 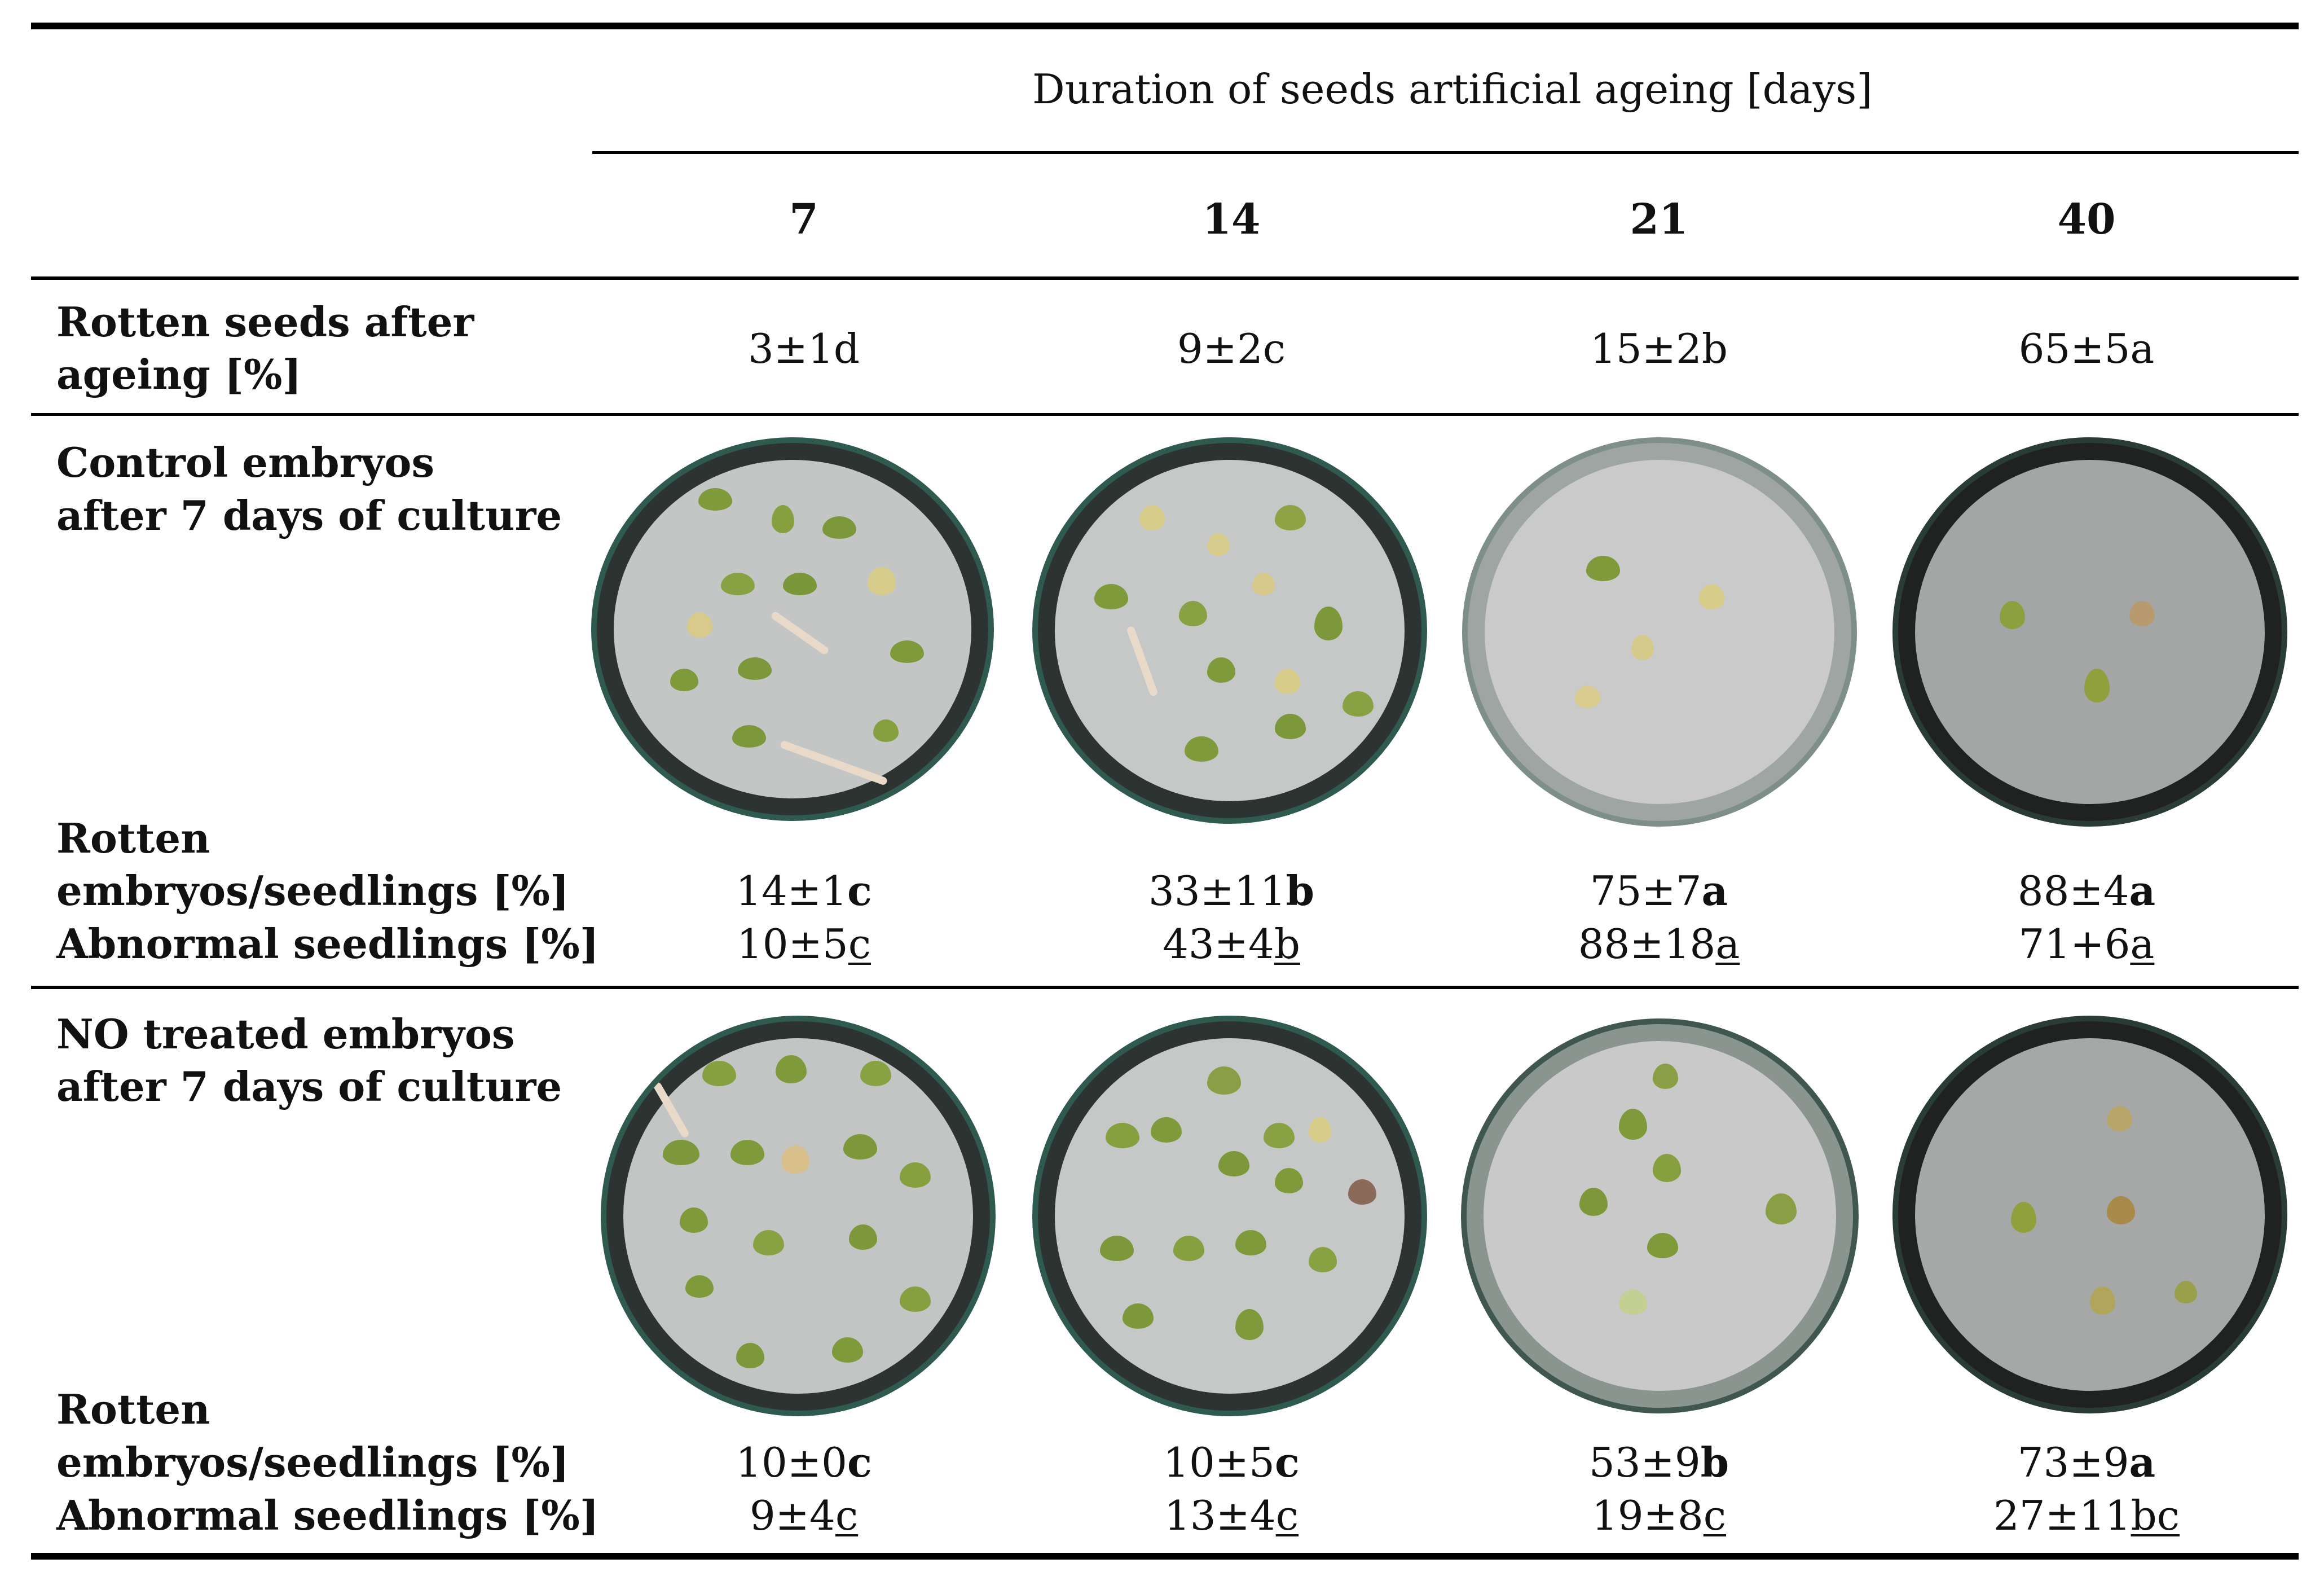 What do you see at coordinates (1231, 1515) in the screenshot?
I see `no-treated-abnormal-value-14: 13±4c` at bounding box center [1231, 1515].